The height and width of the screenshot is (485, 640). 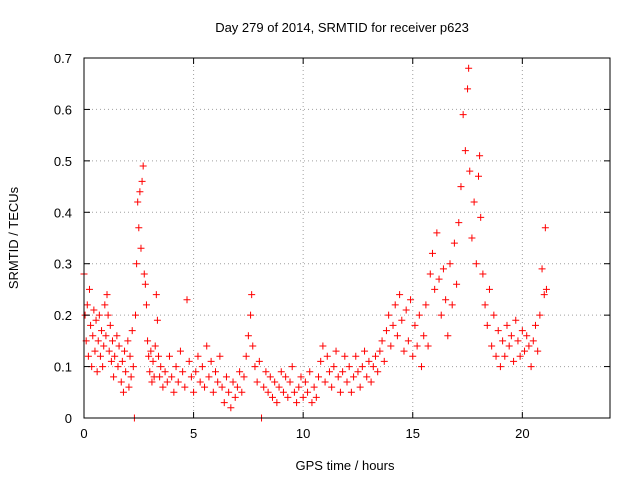 I want to click on y-tick-label: 0.7, so click(x=63, y=58).